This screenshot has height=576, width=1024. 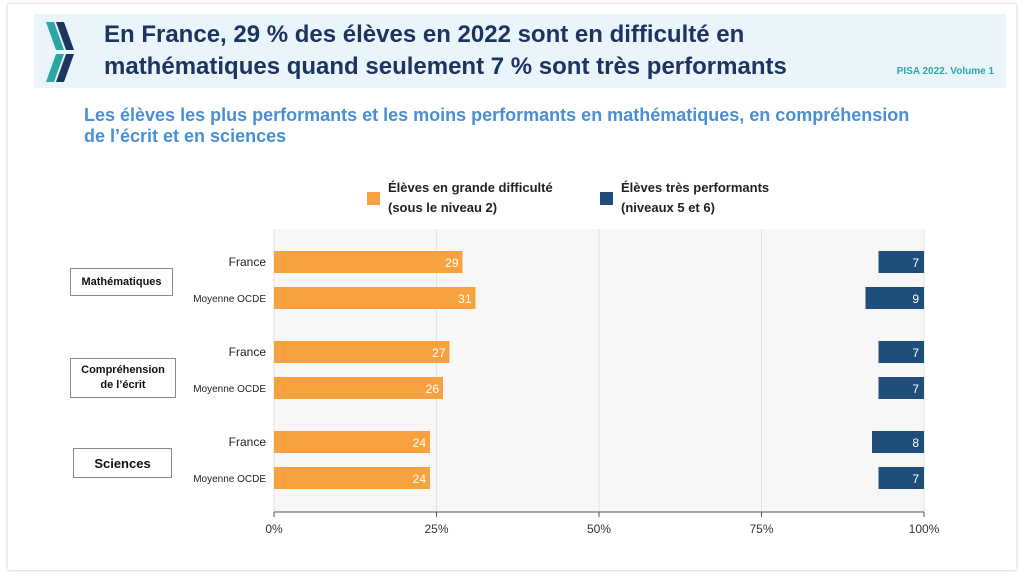 What do you see at coordinates (915, 443) in the screenshot?
I see `bar-high-label: 8` at bounding box center [915, 443].